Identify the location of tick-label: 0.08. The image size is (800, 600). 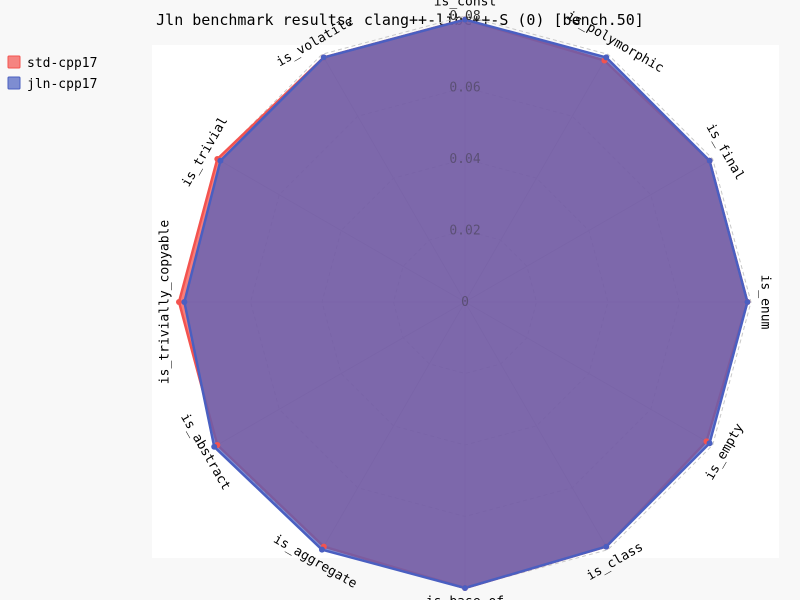
(464, 16).